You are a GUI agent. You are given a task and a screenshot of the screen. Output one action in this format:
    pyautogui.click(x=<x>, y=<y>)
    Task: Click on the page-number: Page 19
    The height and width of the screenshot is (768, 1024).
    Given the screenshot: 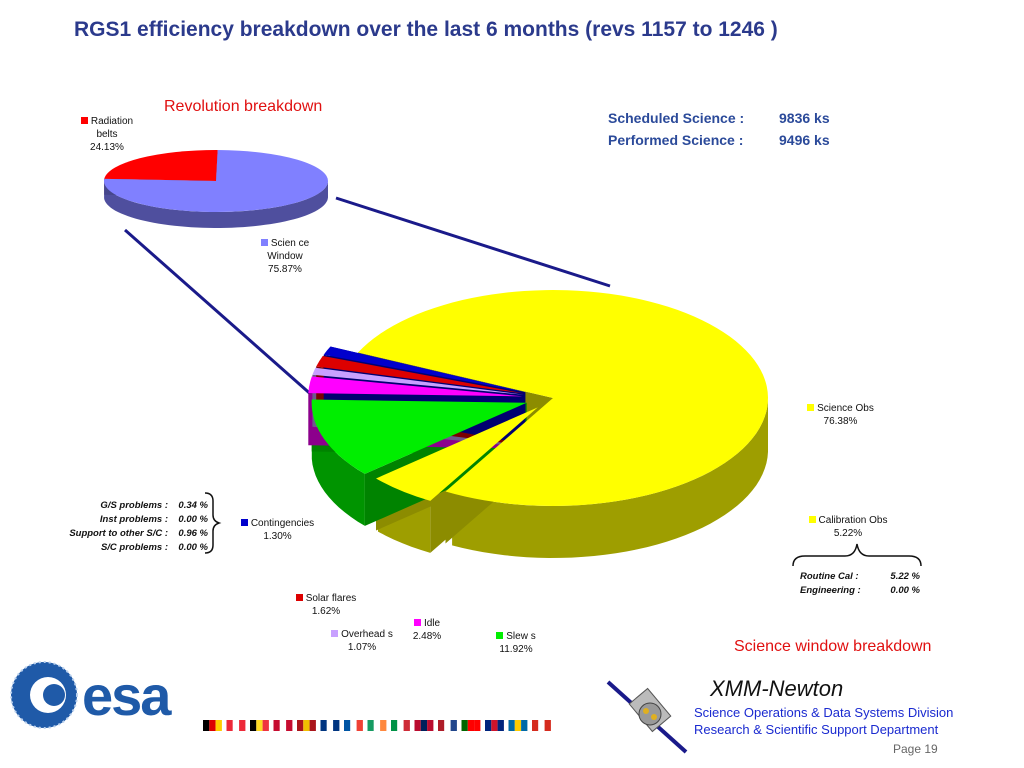 What is the action you would take?
    pyautogui.click(x=915, y=749)
    